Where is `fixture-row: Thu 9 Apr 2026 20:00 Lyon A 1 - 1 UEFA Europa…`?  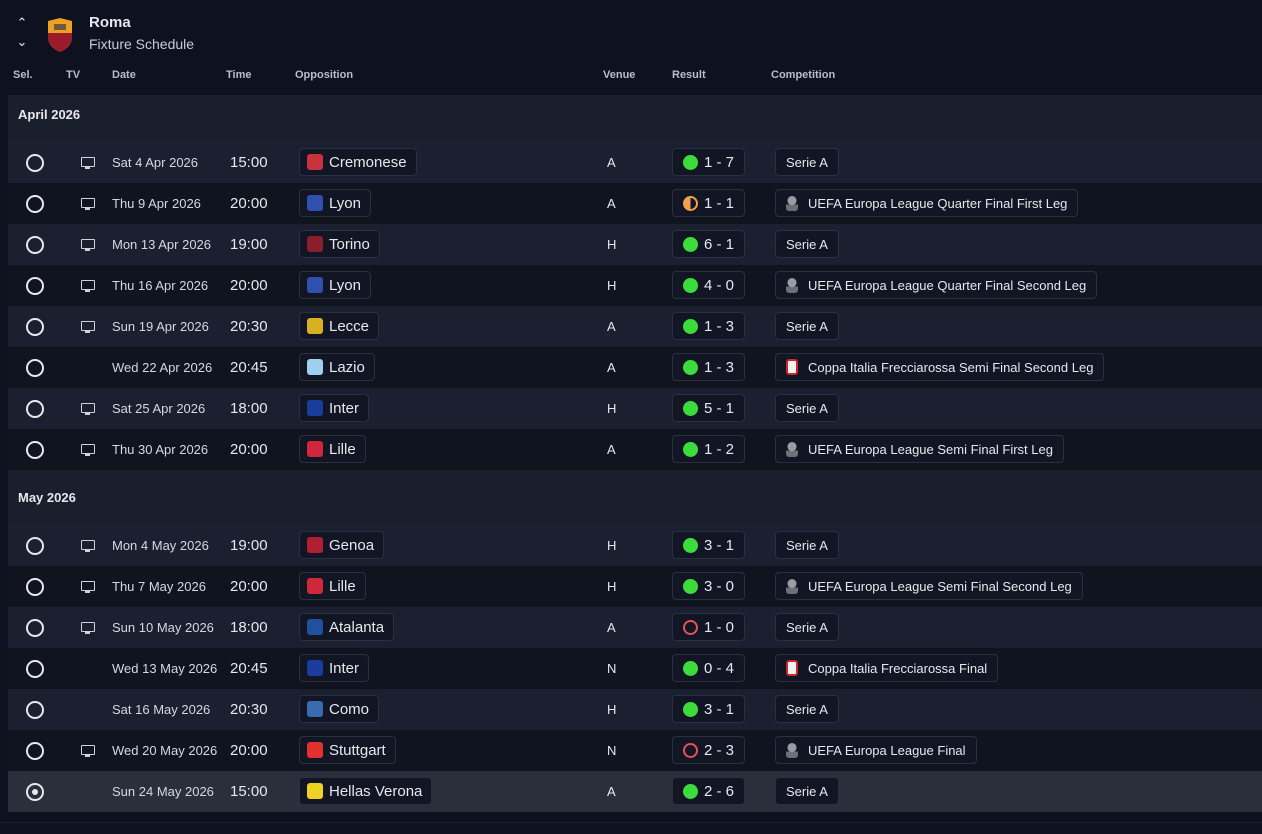 fixture-row: Thu 9 Apr 2026 20:00 Lyon A 1 - 1 UEFA Europa… is located at coordinates (635, 203).